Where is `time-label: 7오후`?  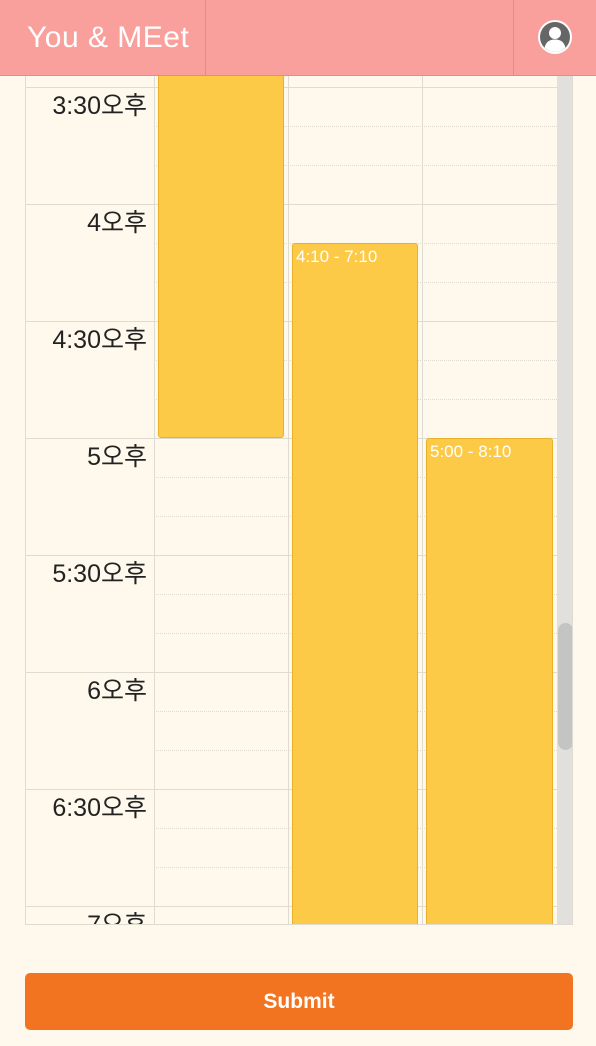
time-label: 7오후 is located at coordinates (117, 918).